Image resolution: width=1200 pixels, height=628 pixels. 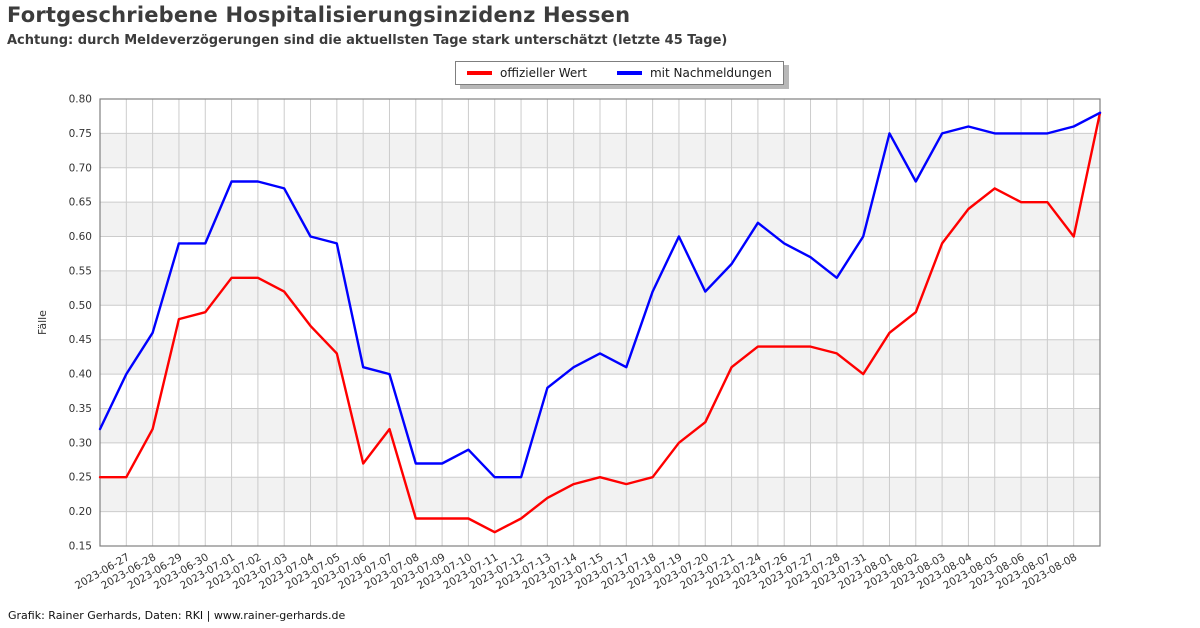 What do you see at coordinates (80, 237) in the screenshot?
I see `svg-text: 0.60` at bounding box center [80, 237].